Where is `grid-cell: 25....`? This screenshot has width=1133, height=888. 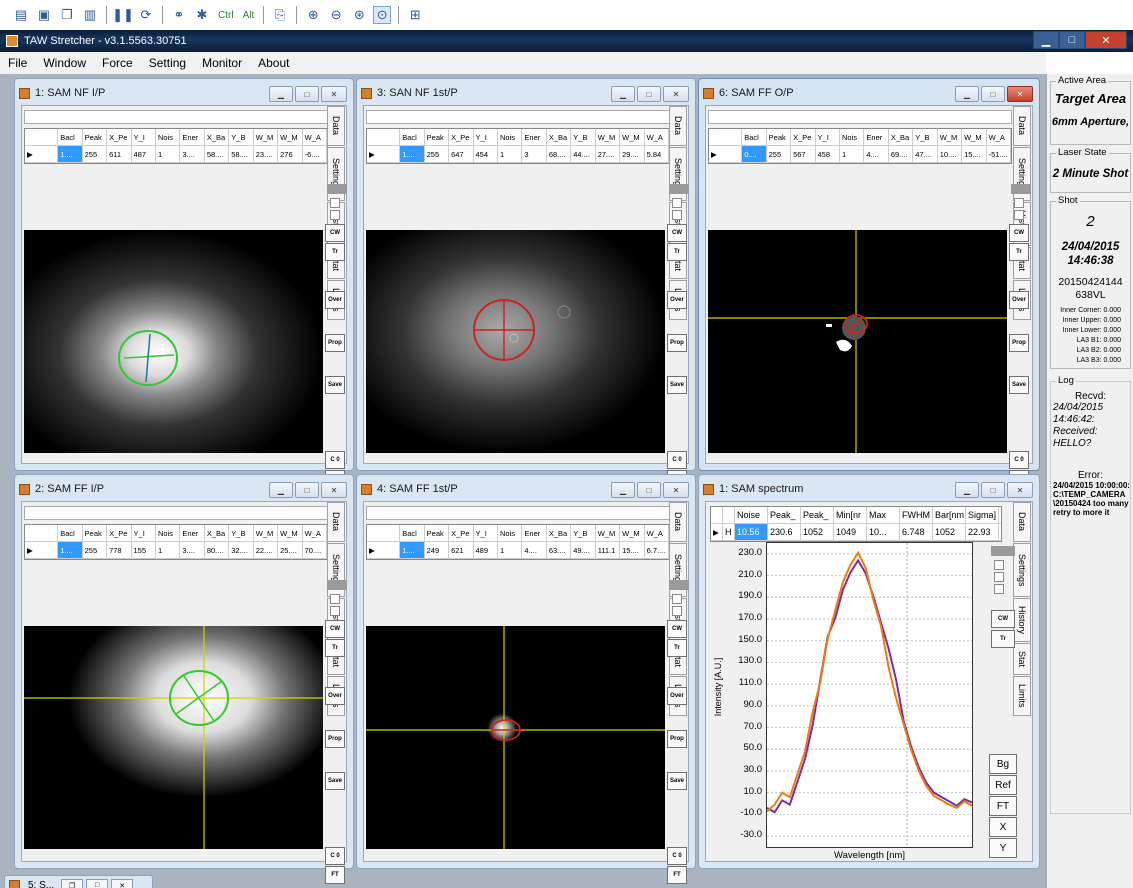 grid-cell: 25.... is located at coordinates (290, 550).